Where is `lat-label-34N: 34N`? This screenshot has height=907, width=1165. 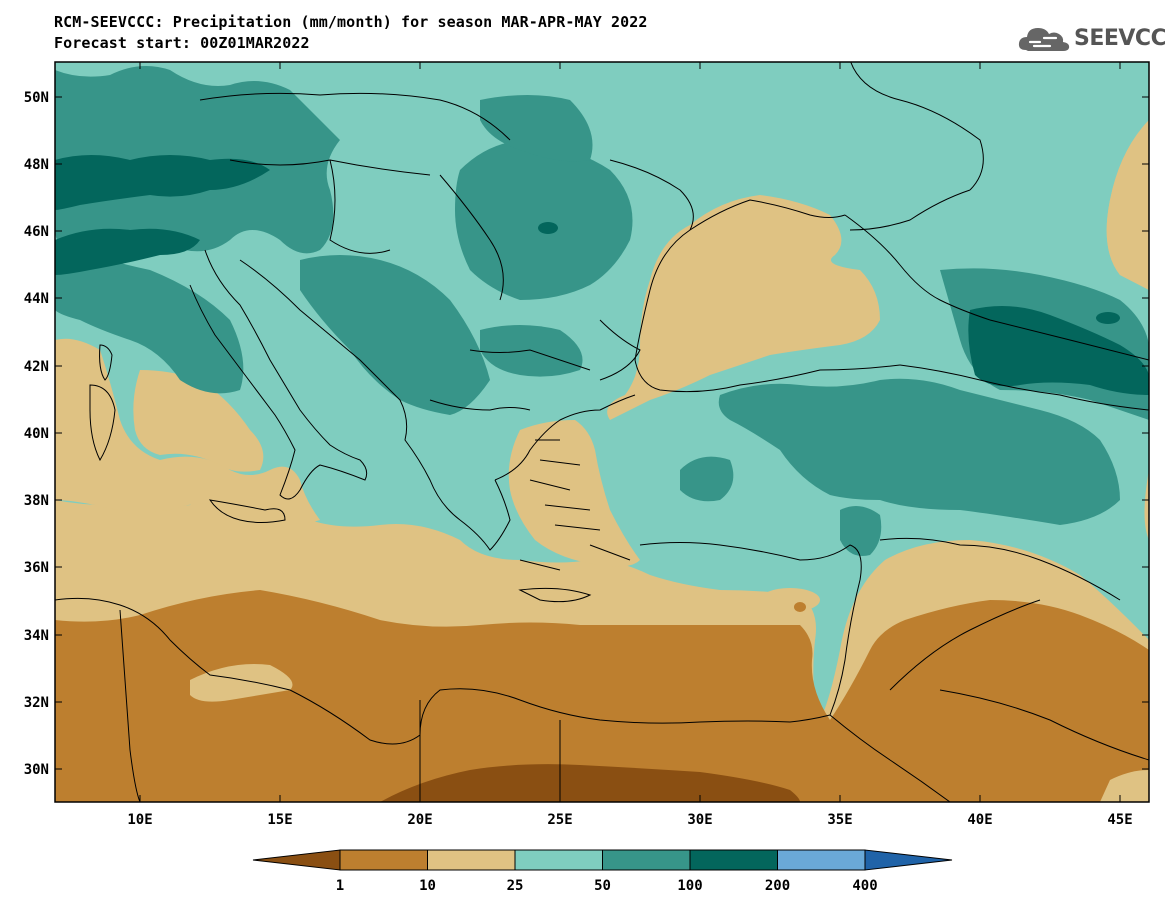
lat-label-34N: 34N is located at coordinates (36, 636).